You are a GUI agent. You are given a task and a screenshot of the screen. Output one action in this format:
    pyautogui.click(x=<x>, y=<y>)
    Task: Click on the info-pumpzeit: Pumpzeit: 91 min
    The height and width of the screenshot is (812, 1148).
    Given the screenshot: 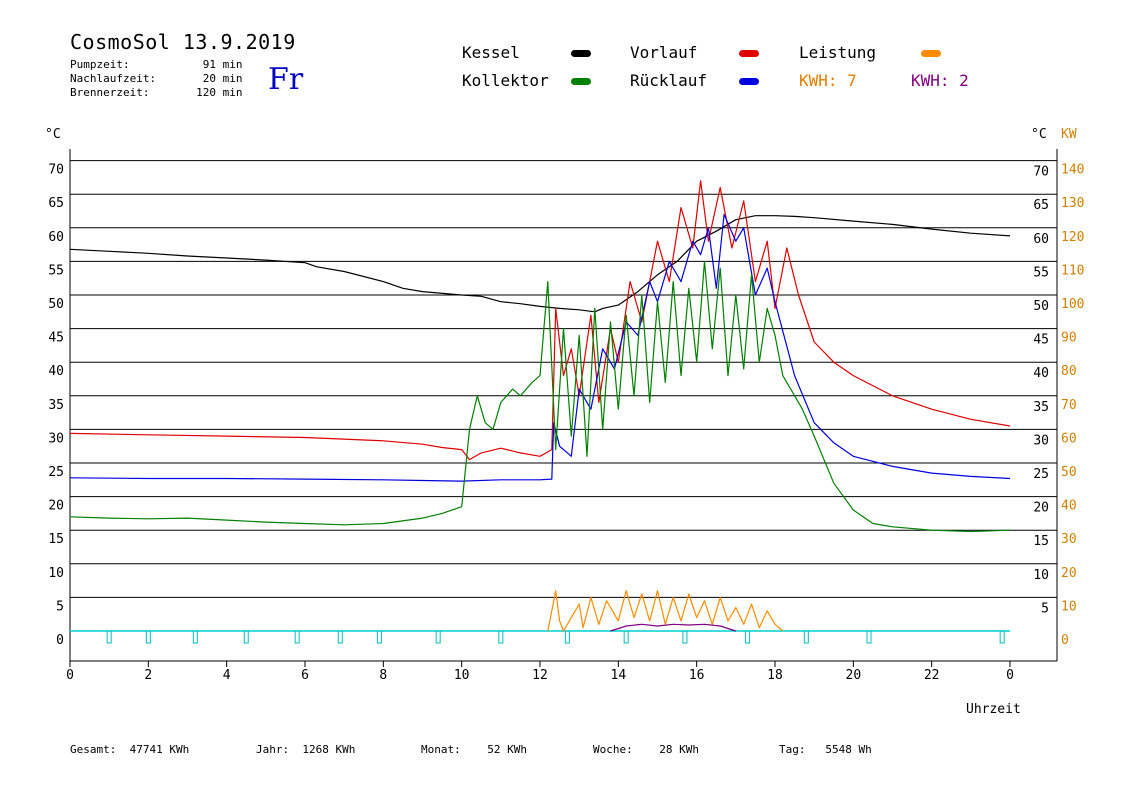 What is the action you would take?
    pyautogui.click(x=156, y=64)
    